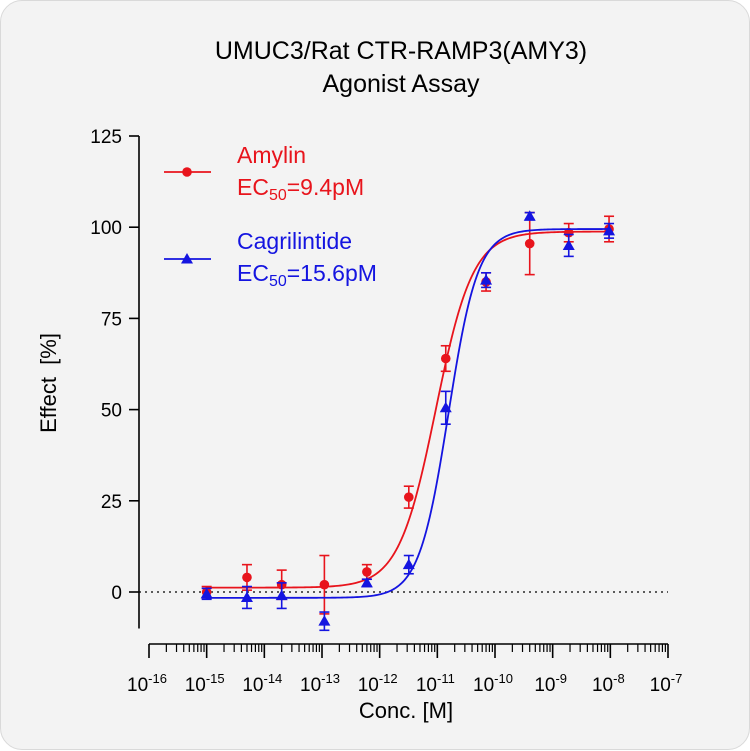  Describe the element at coordinates (147, 683) in the screenshot. I see `x-tick-label: 10⁻¹⁶` at that location.